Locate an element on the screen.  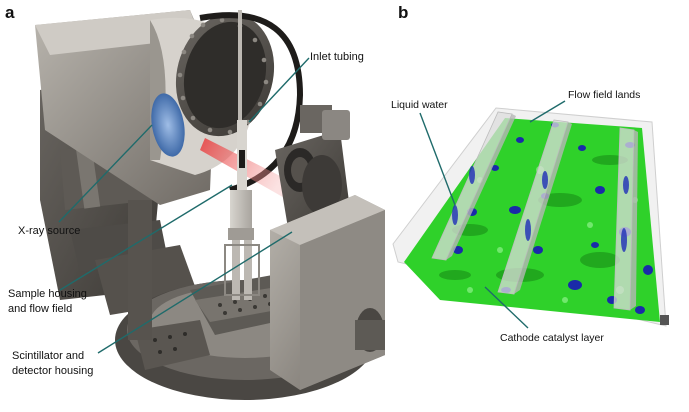
inlet-tubing-pointer is located at coordinates (279, 90).